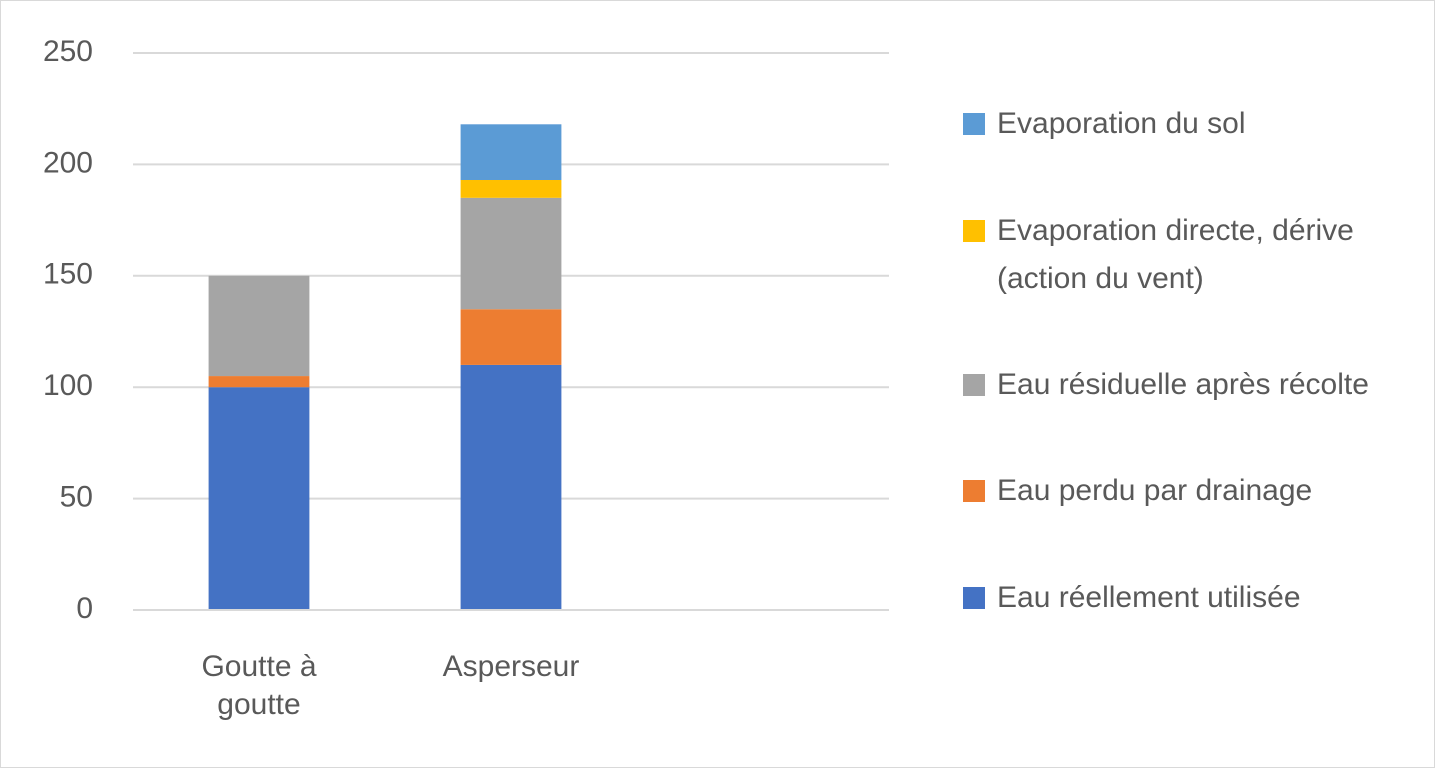  I want to click on legend-item: Eau résiduelle après récolte, so click(1183, 385).